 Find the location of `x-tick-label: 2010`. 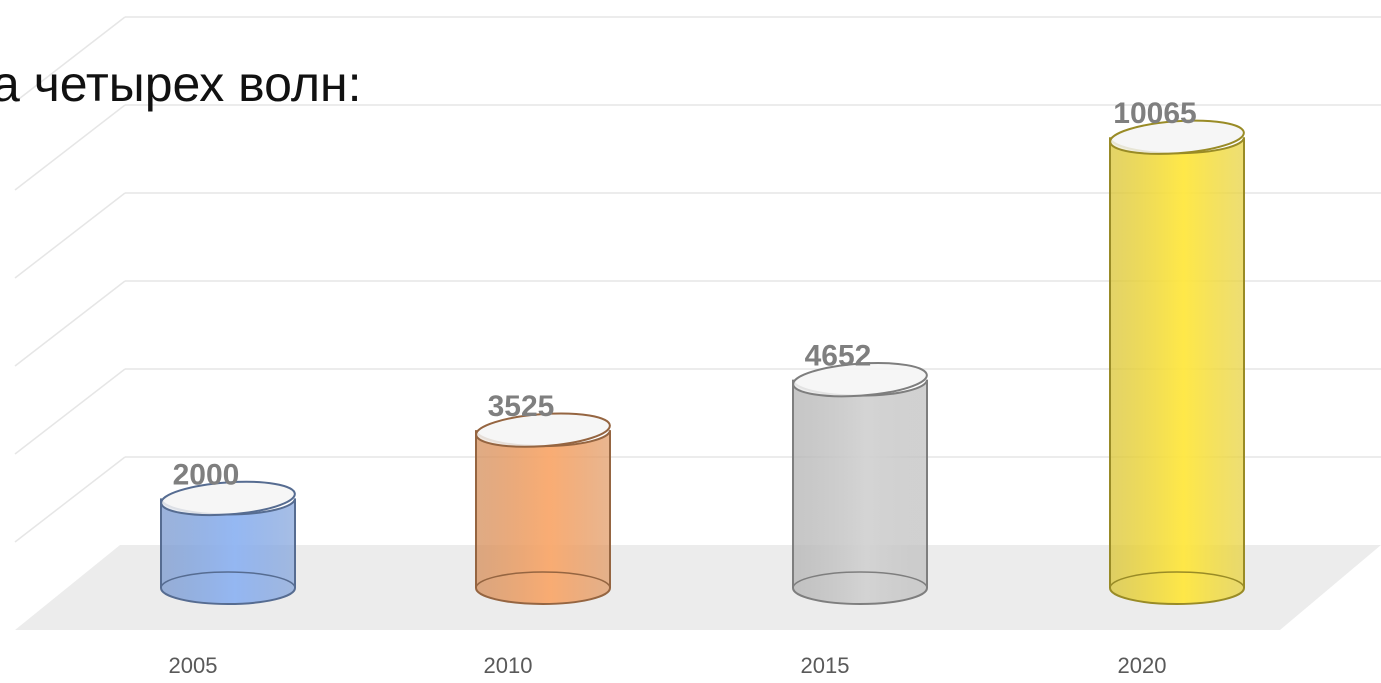

x-tick-label: 2010 is located at coordinates (508, 665).